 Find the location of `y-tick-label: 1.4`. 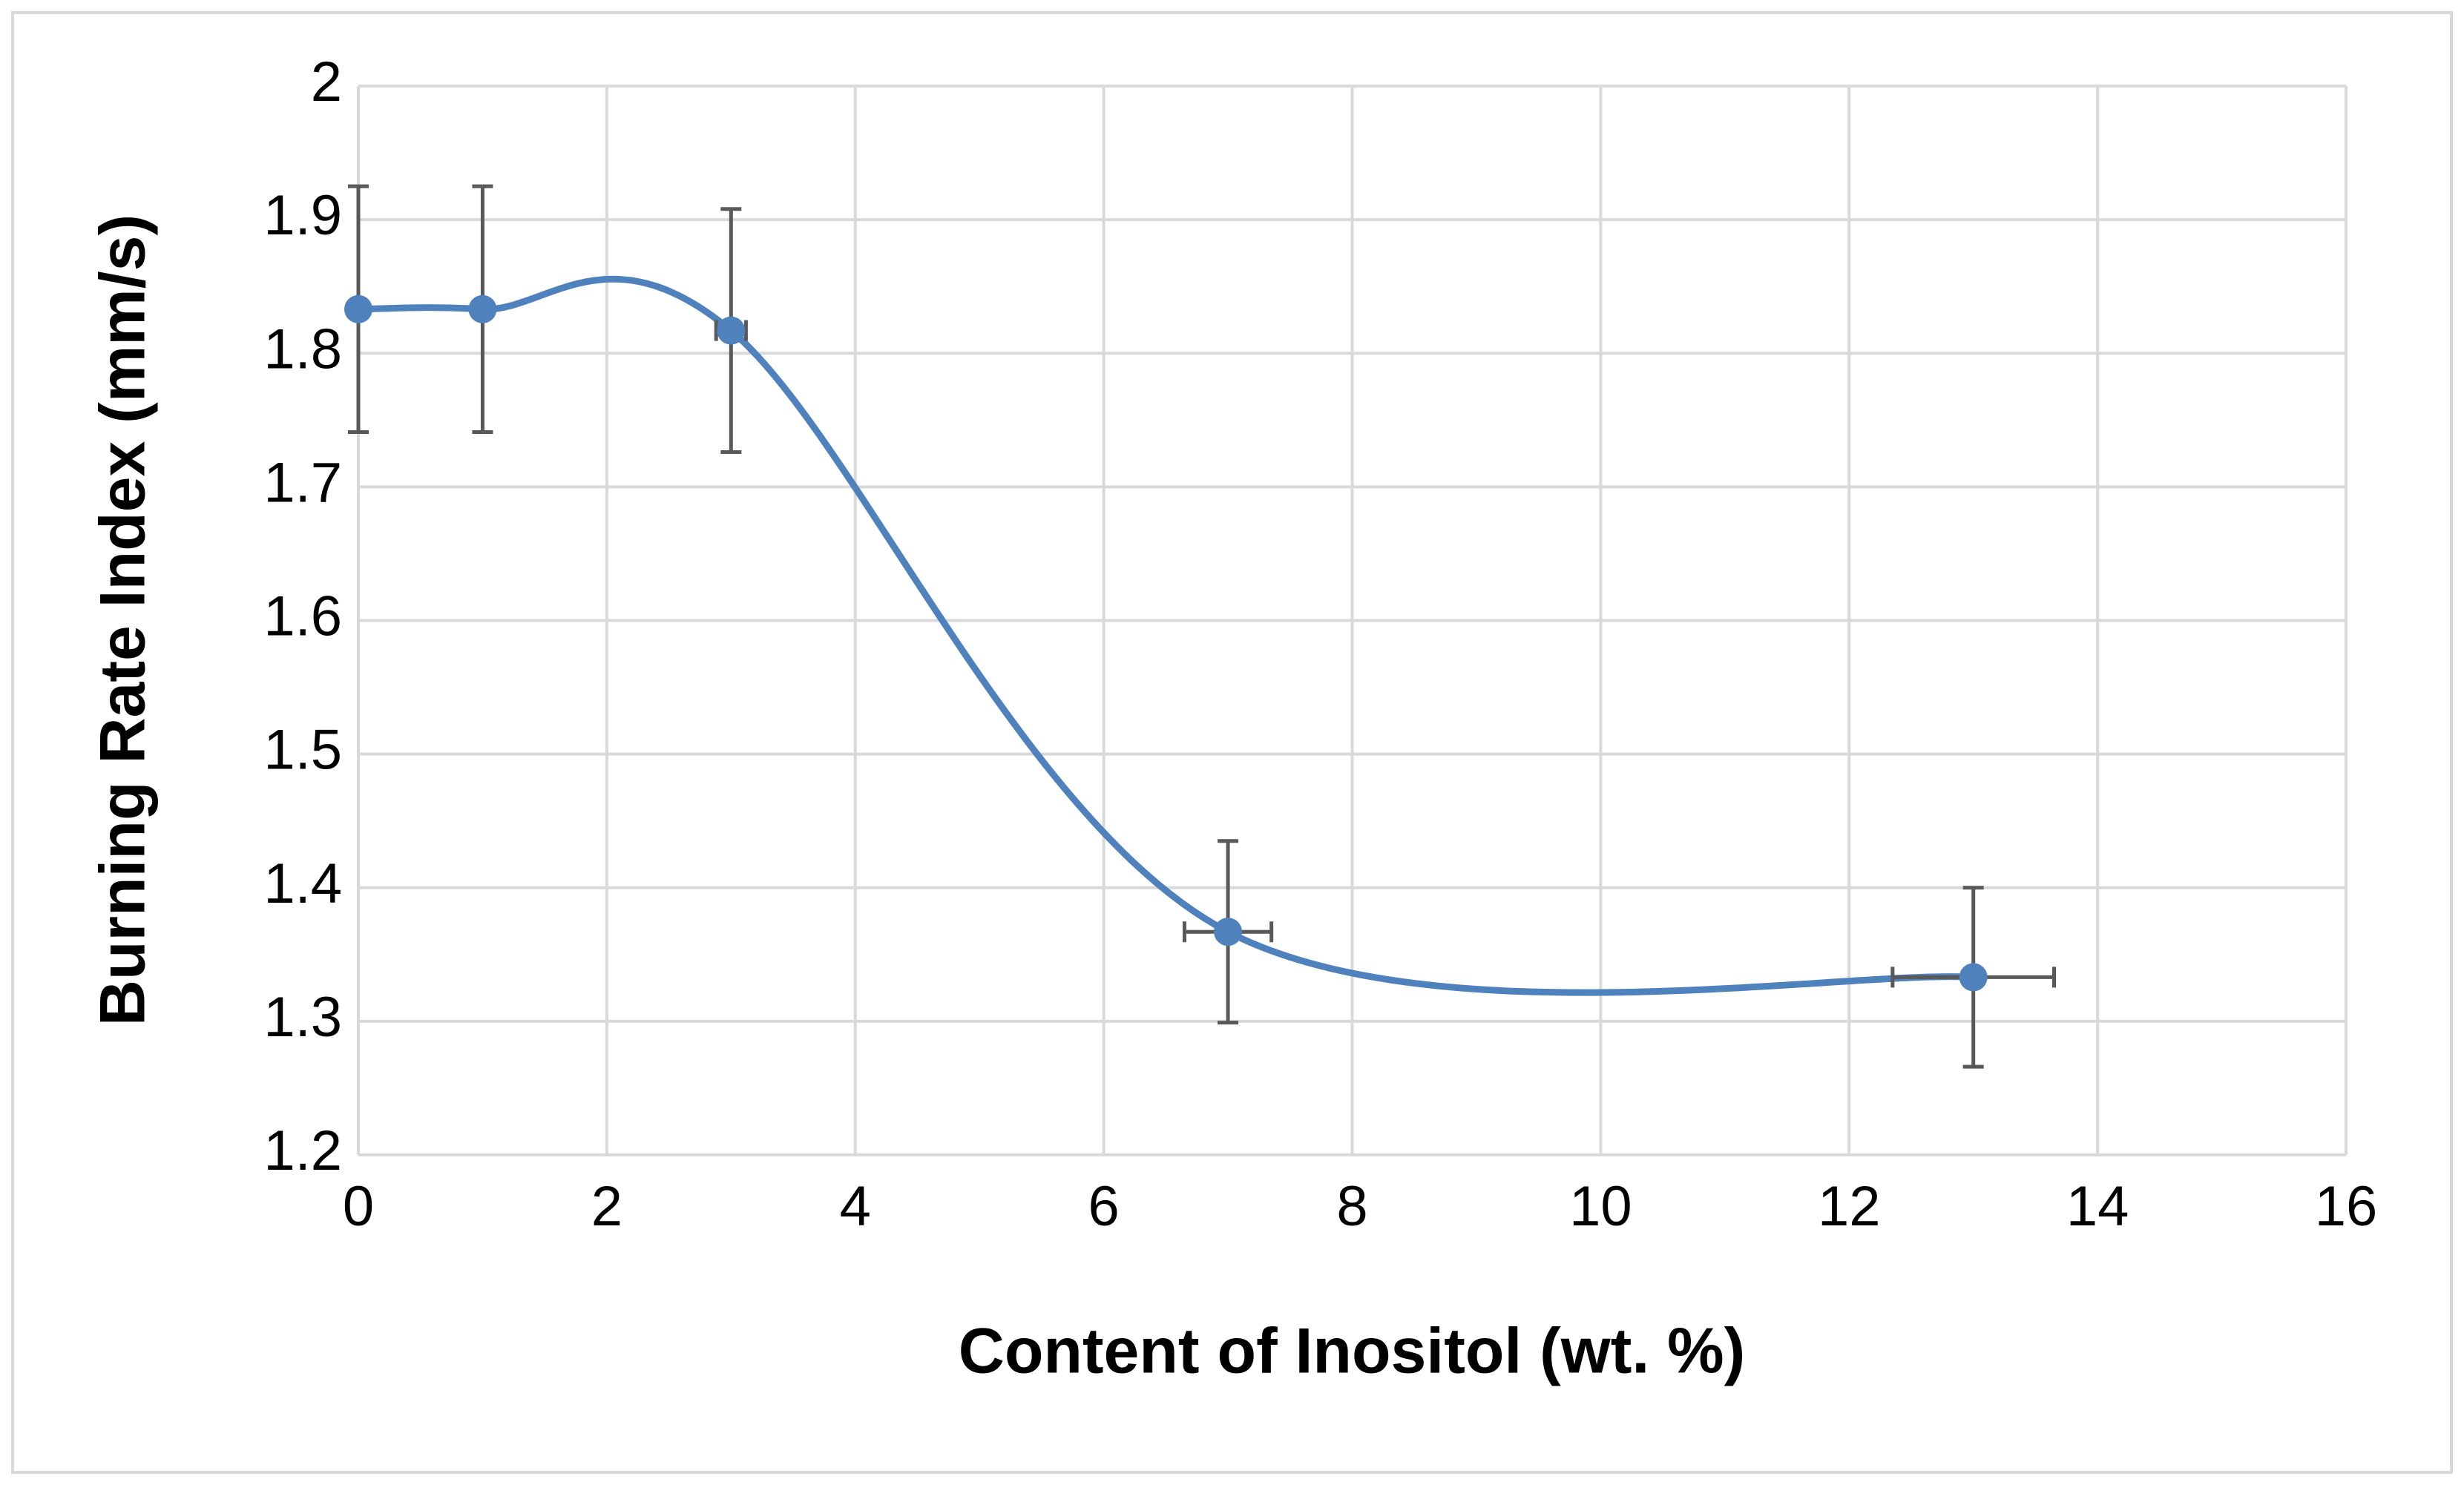

y-tick-label: 1.4 is located at coordinates (302, 883).